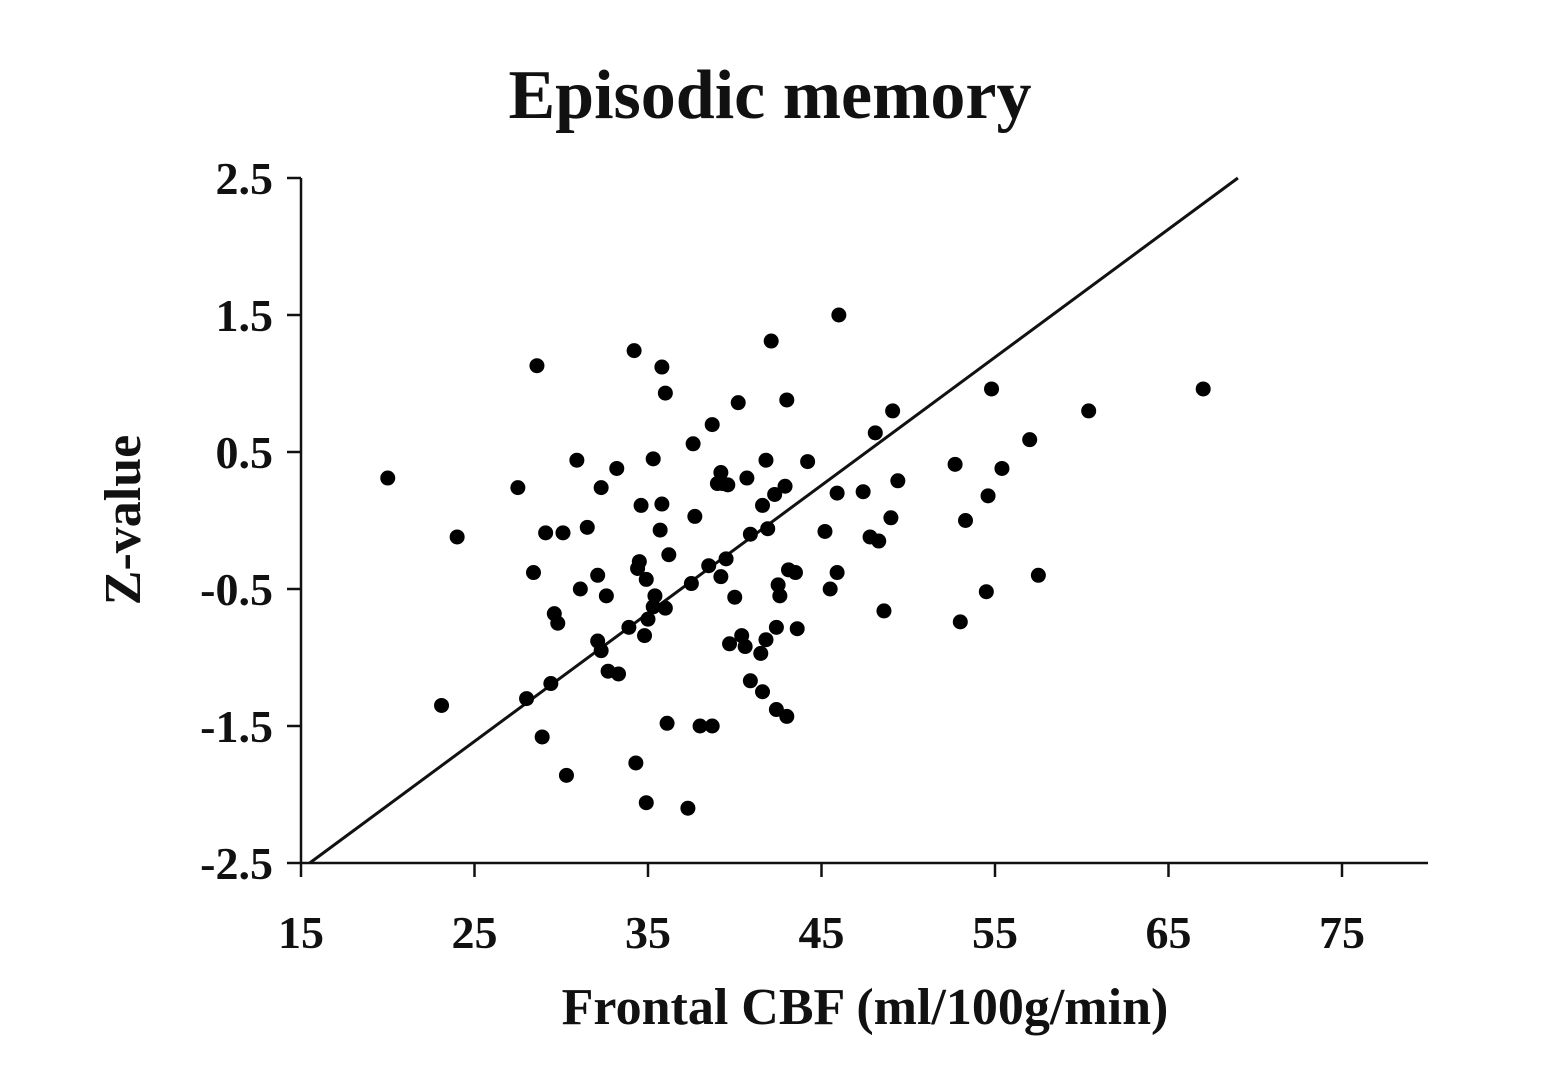 The image size is (1541, 1088). I want to click on y-tick-label: -2.5, so click(236, 863).